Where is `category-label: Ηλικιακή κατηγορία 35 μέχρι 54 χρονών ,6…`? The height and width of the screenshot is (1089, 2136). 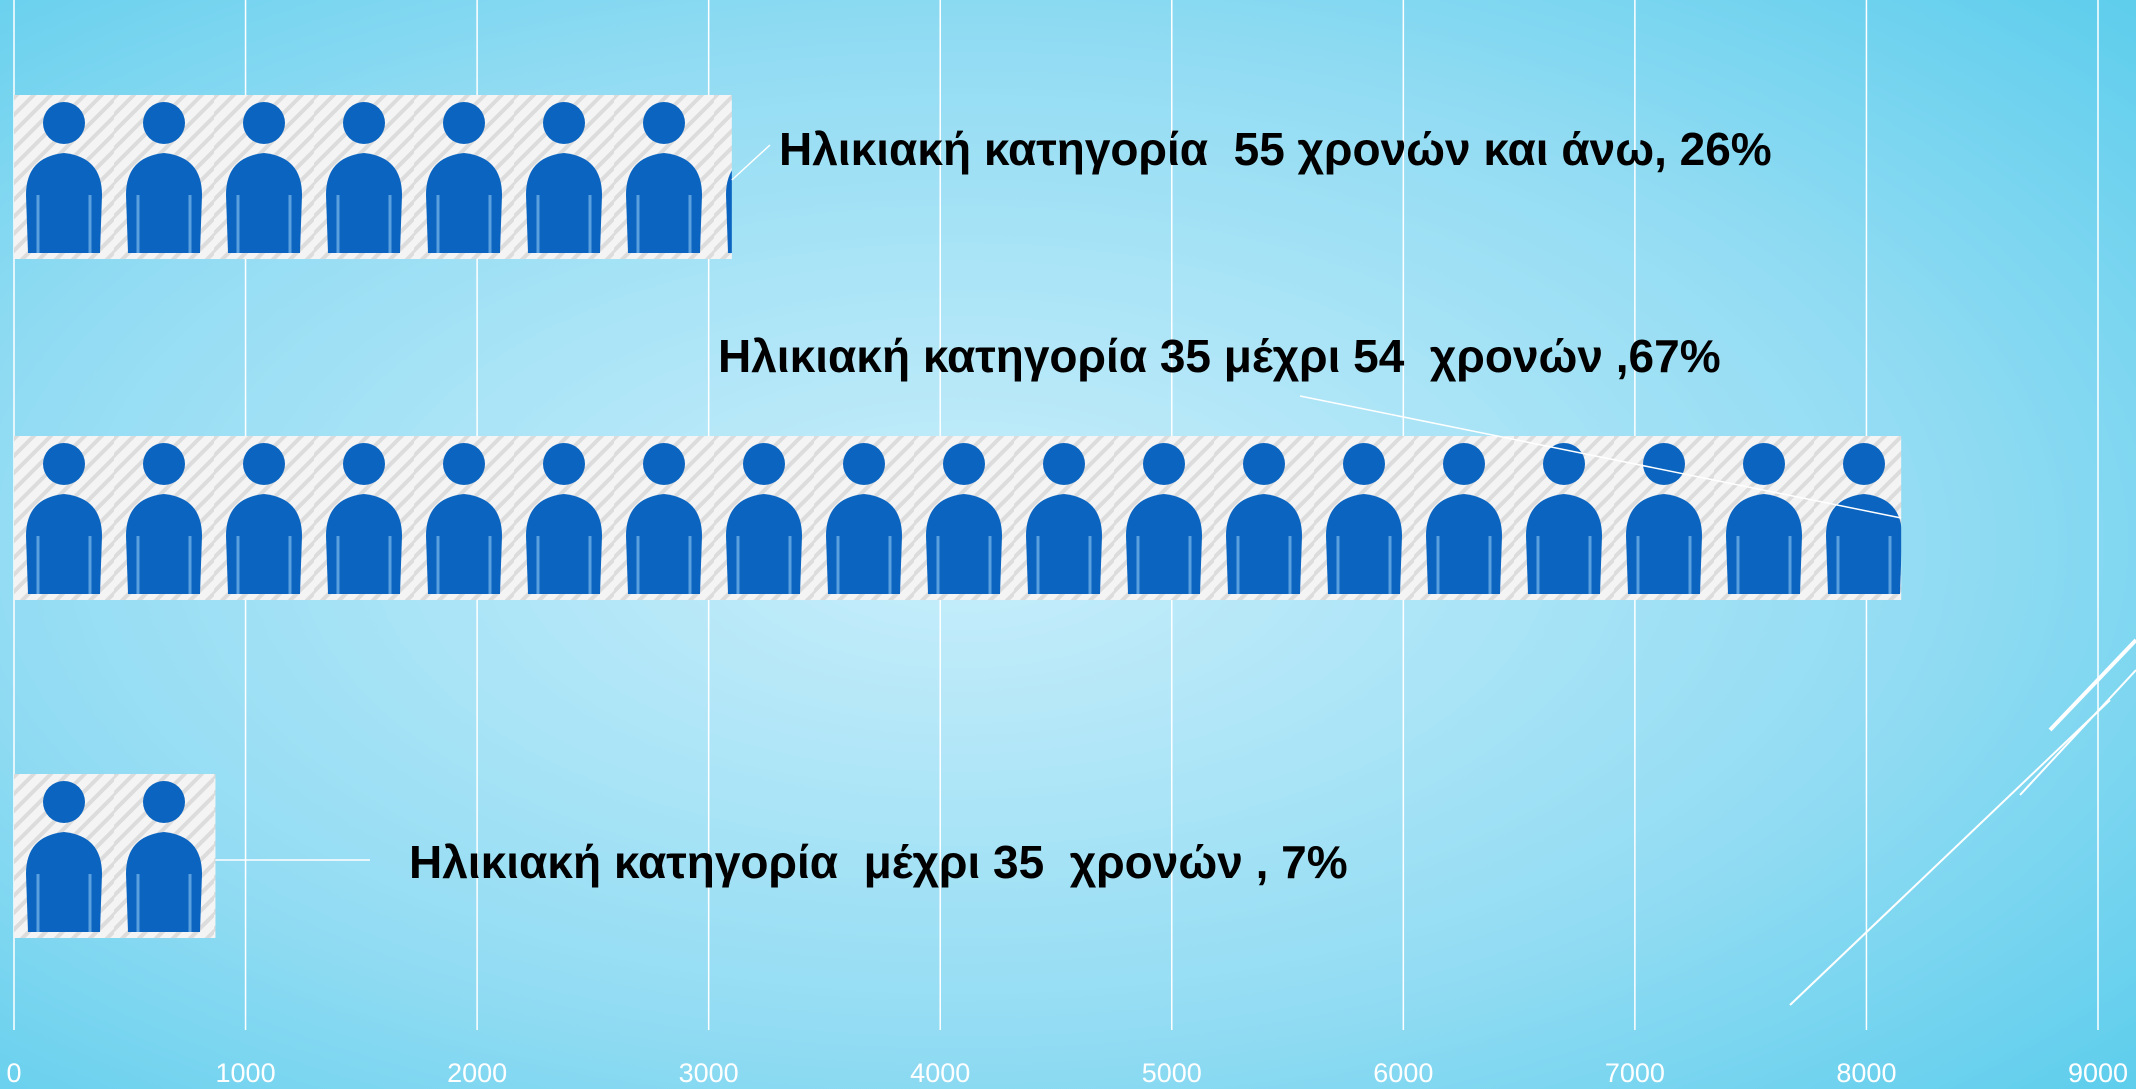 category-label: Ηλικιακή κατηγορία 35 μέχρι 54 χρονών ,6… is located at coordinates (1219, 356).